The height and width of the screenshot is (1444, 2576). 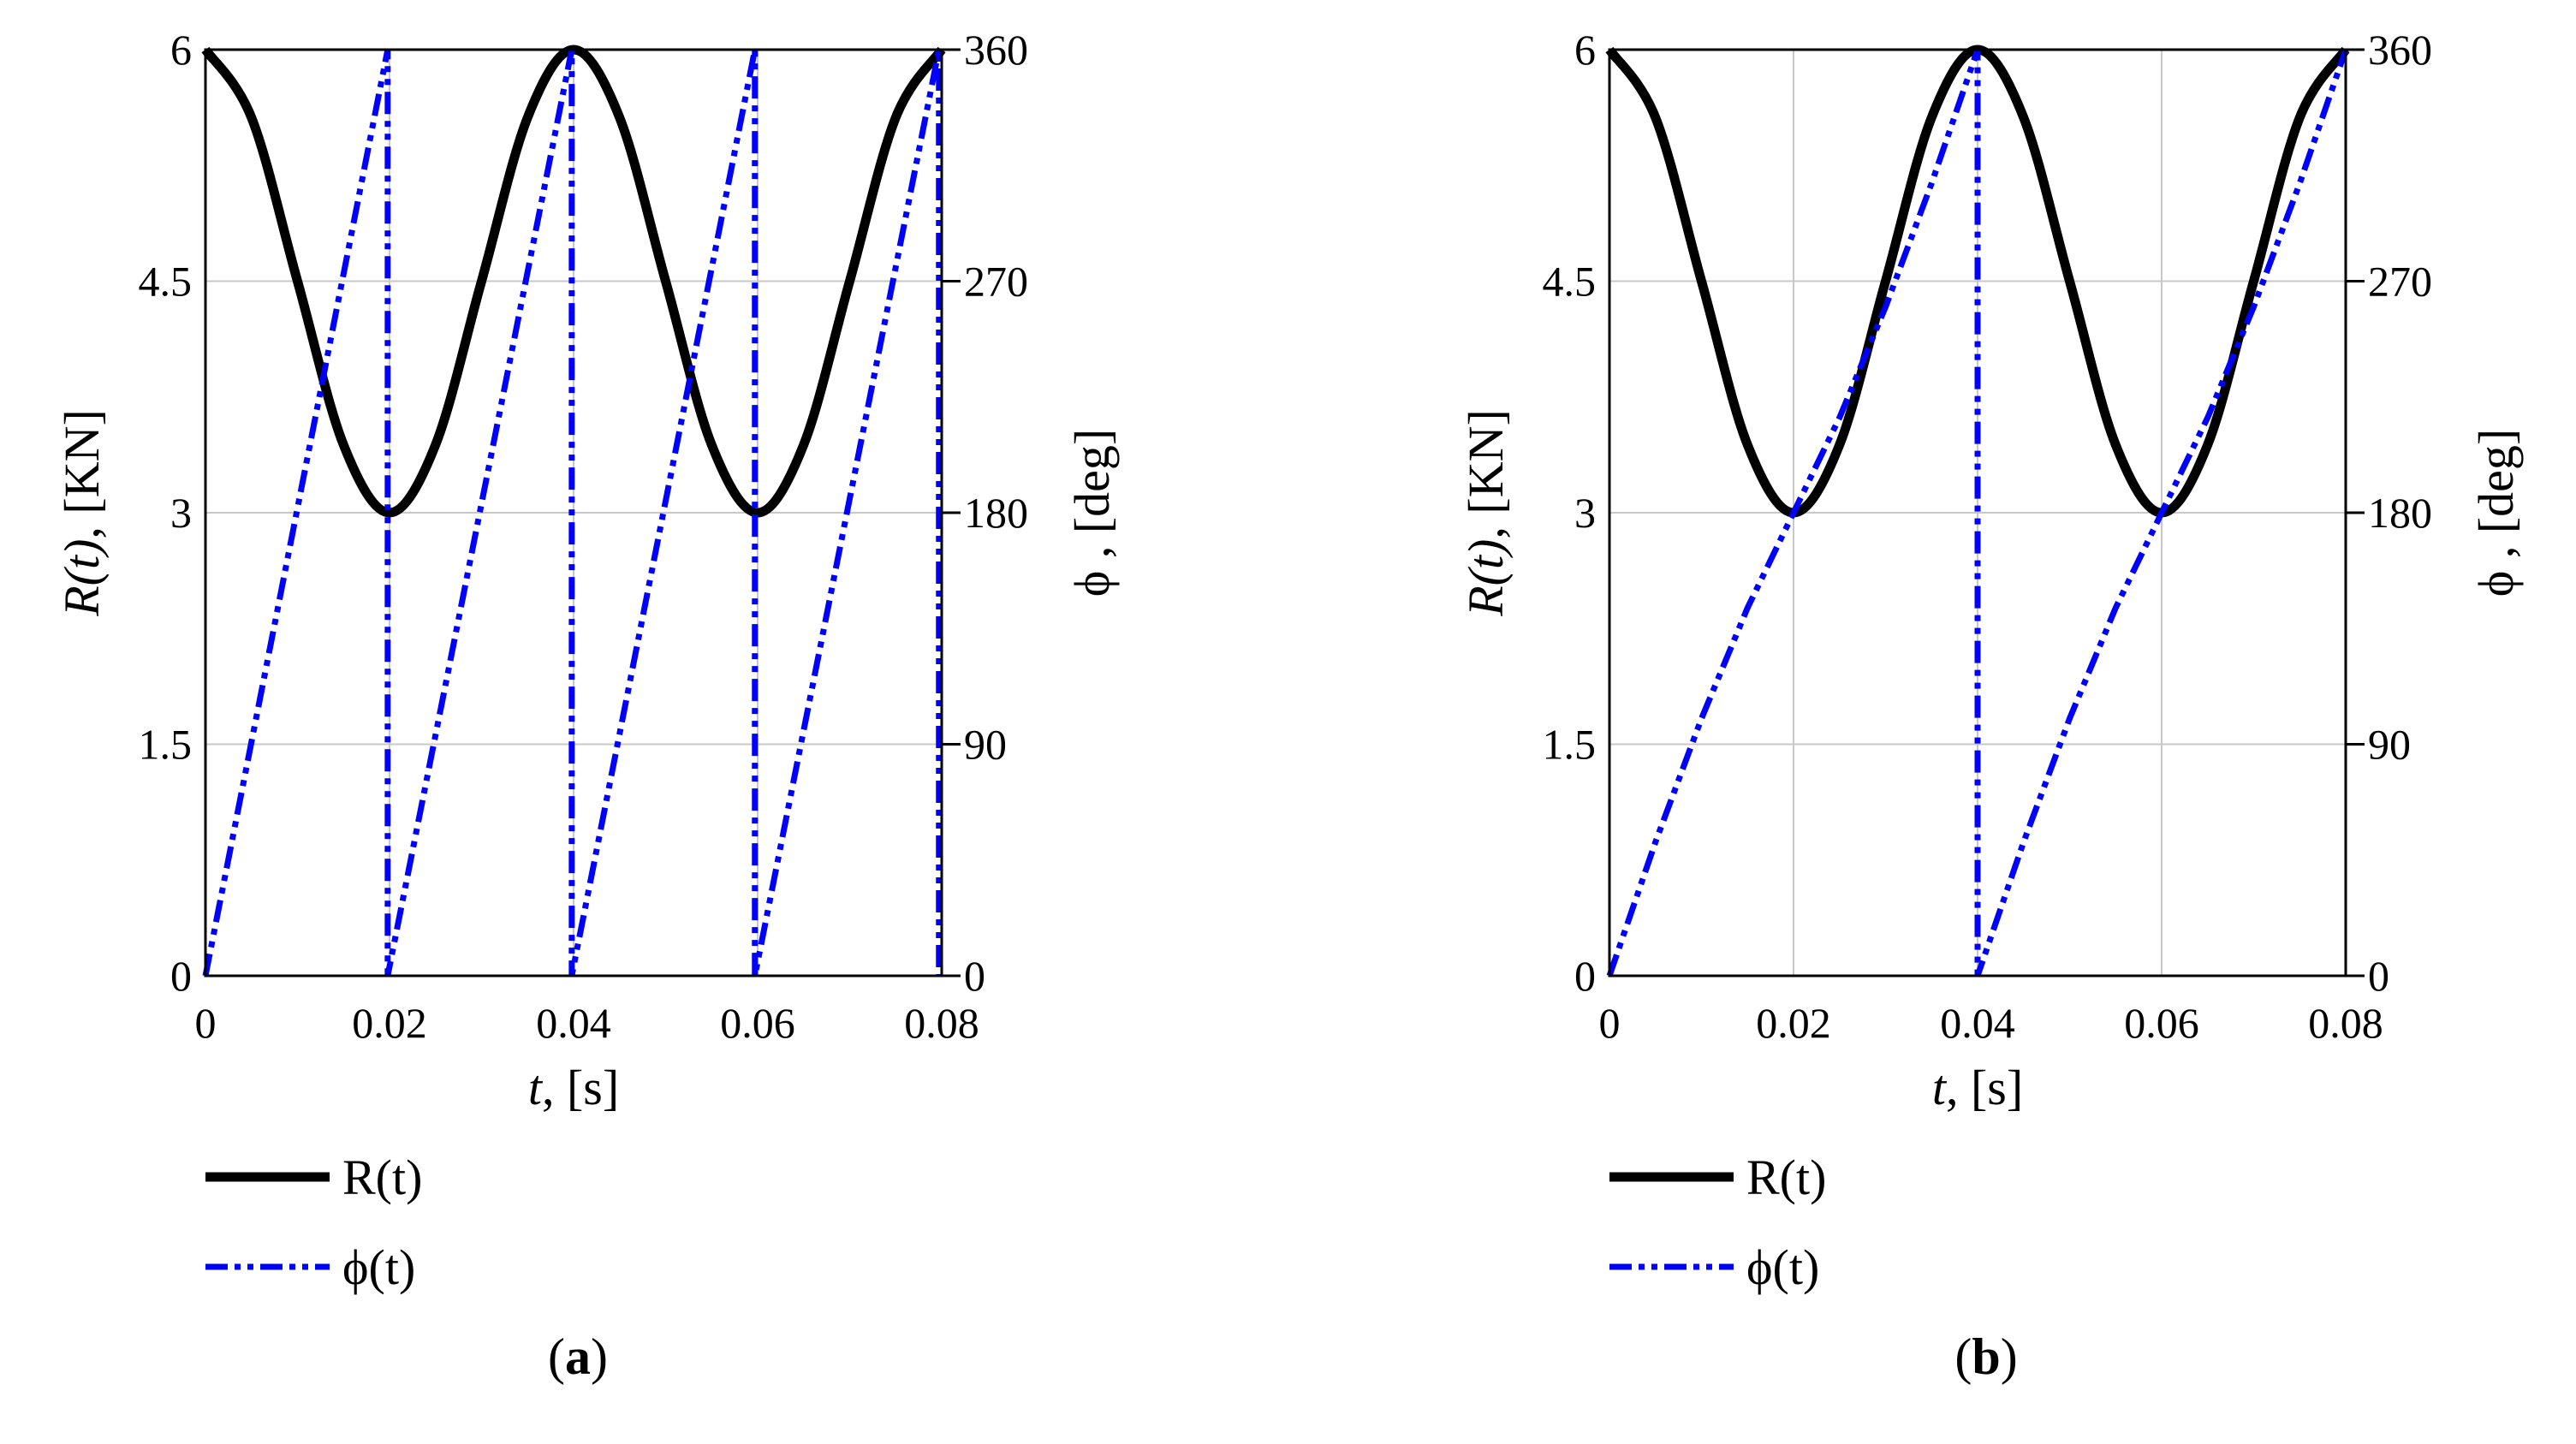 I want to click on panel-label-a: (a), so click(x=578, y=1356).